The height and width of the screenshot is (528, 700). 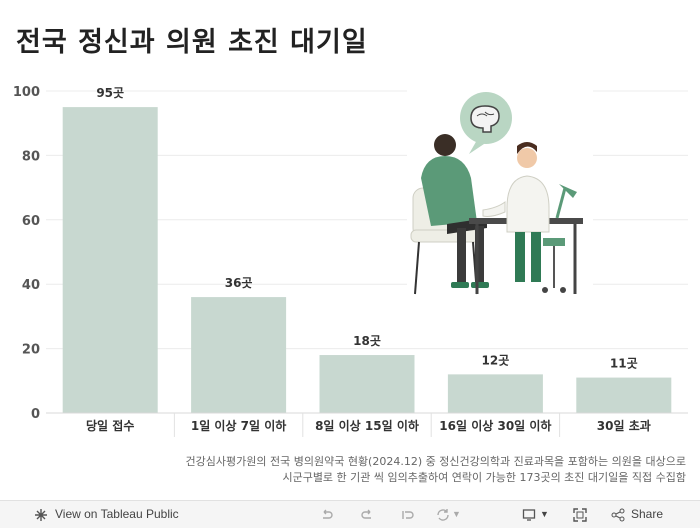 I want to click on undo-button, so click(x=327, y=514).